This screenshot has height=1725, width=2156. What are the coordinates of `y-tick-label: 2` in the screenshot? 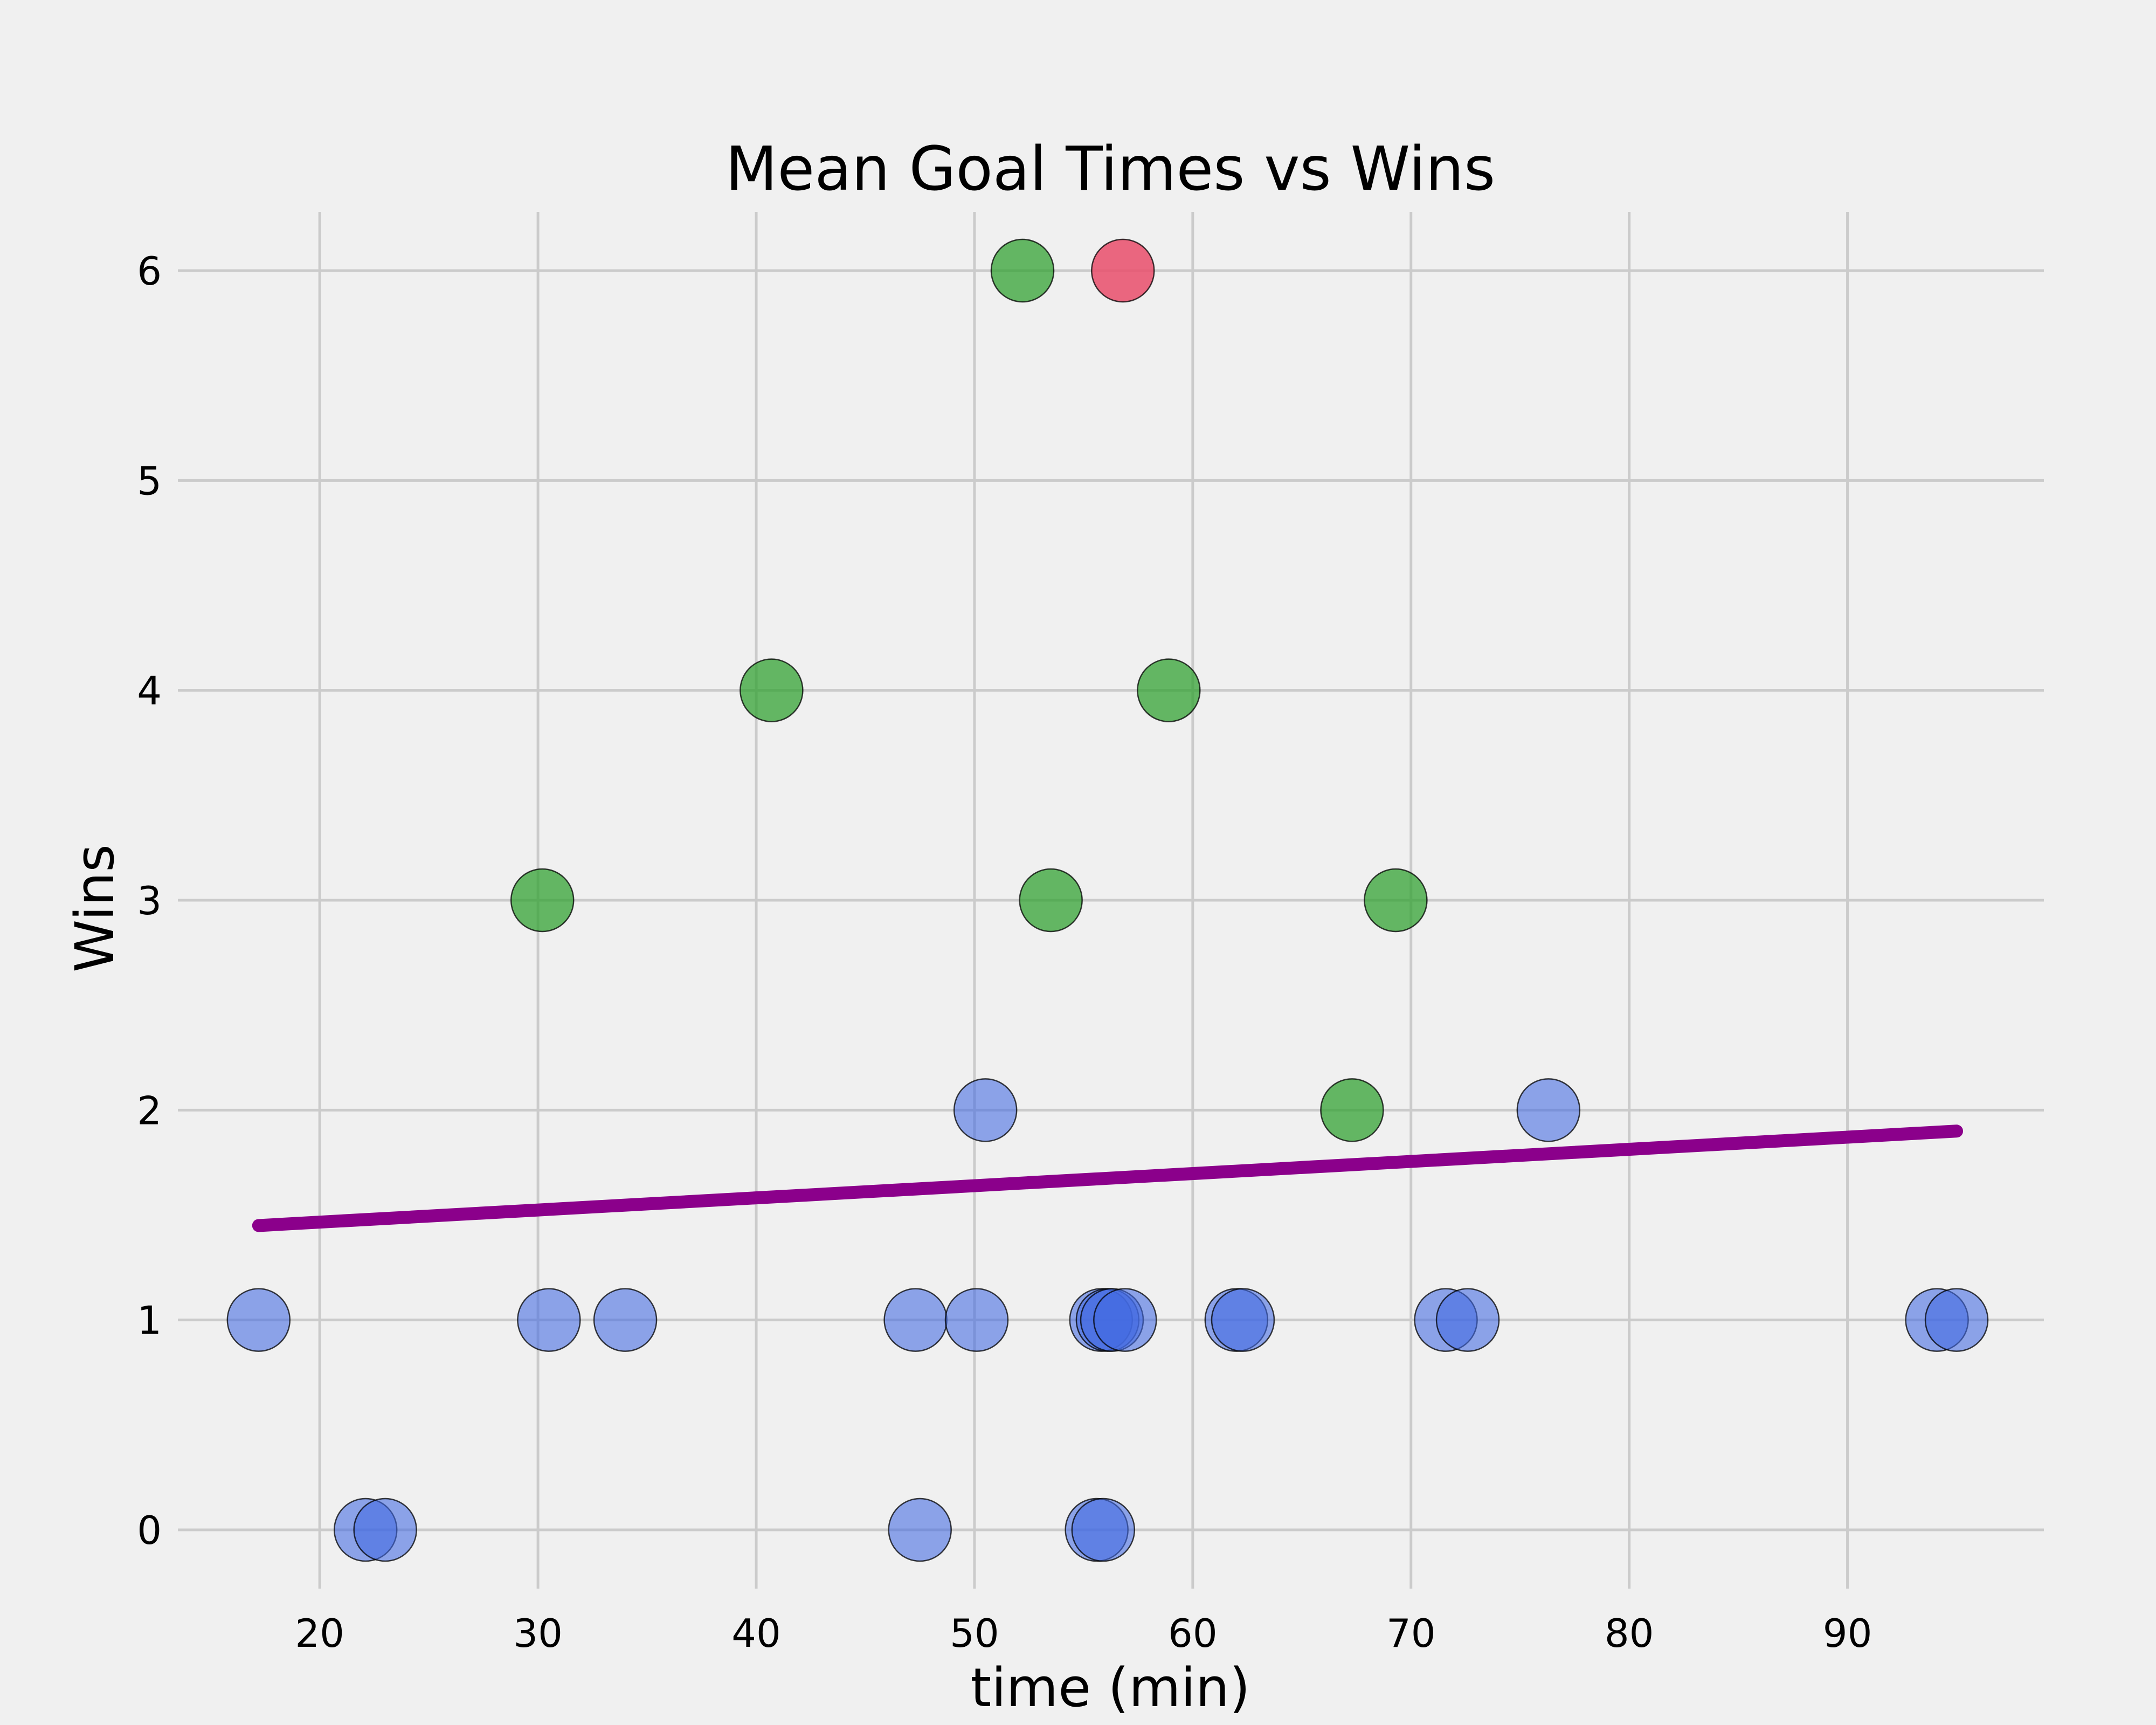 It's located at (149, 1111).